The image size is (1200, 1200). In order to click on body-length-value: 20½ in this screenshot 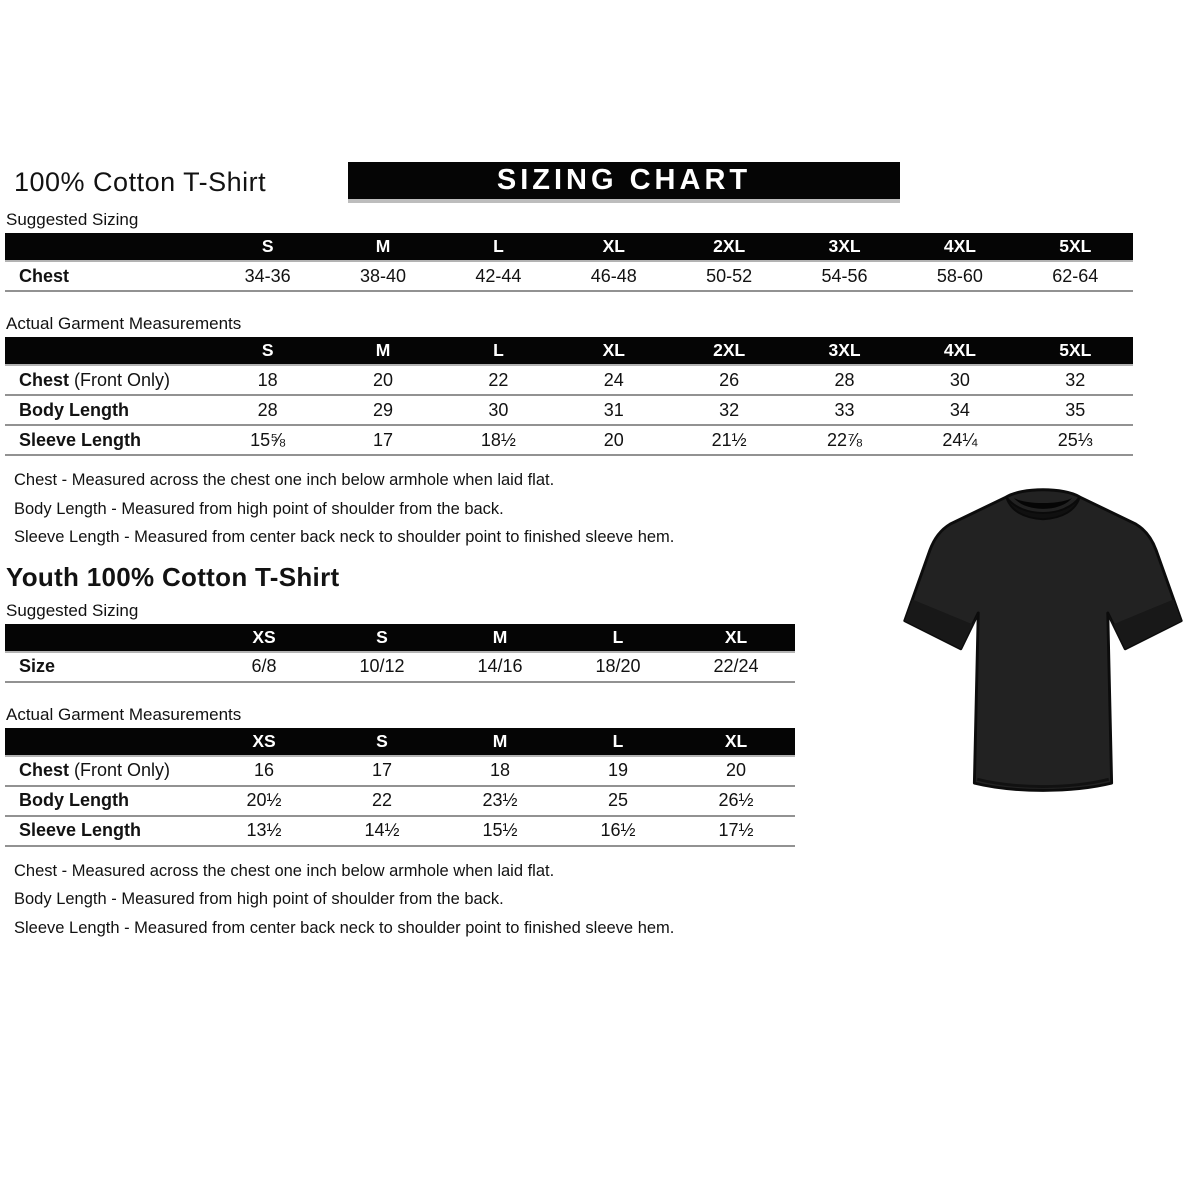, I will do `click(264, 800)`.